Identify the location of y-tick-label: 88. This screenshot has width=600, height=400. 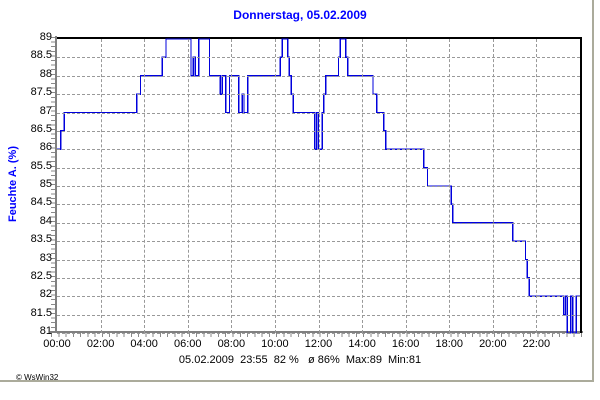
(45, 73).